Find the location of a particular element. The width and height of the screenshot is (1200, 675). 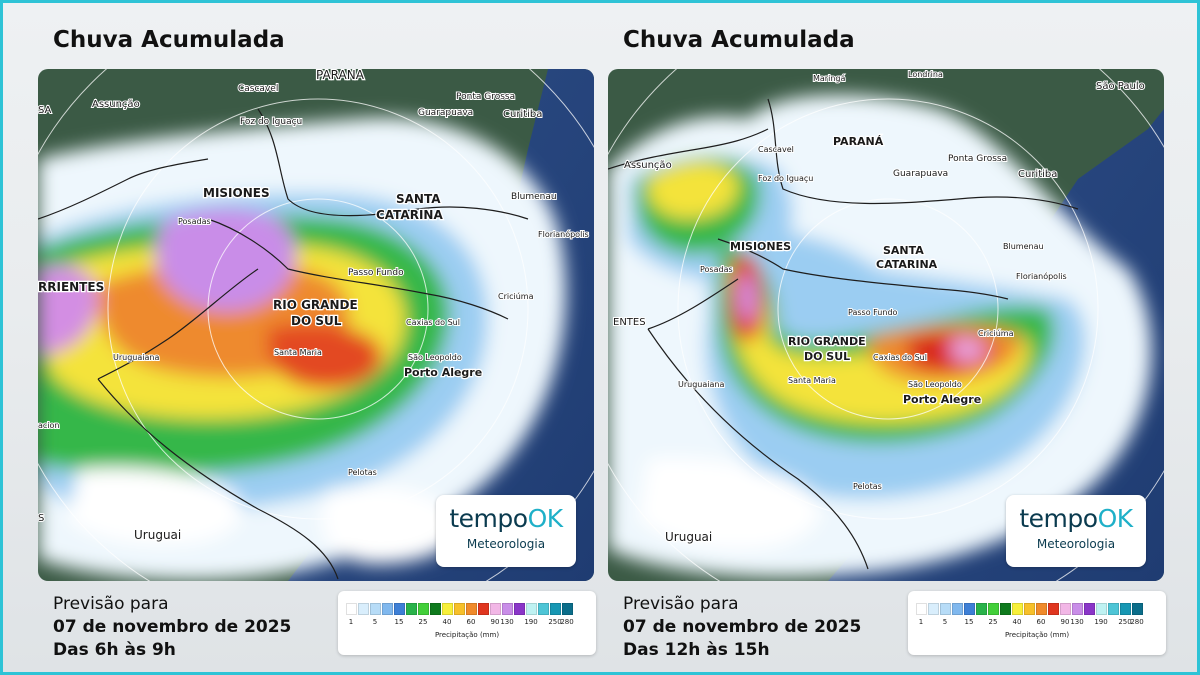

city-label: Criciúma is located at coordinates (516, 296).